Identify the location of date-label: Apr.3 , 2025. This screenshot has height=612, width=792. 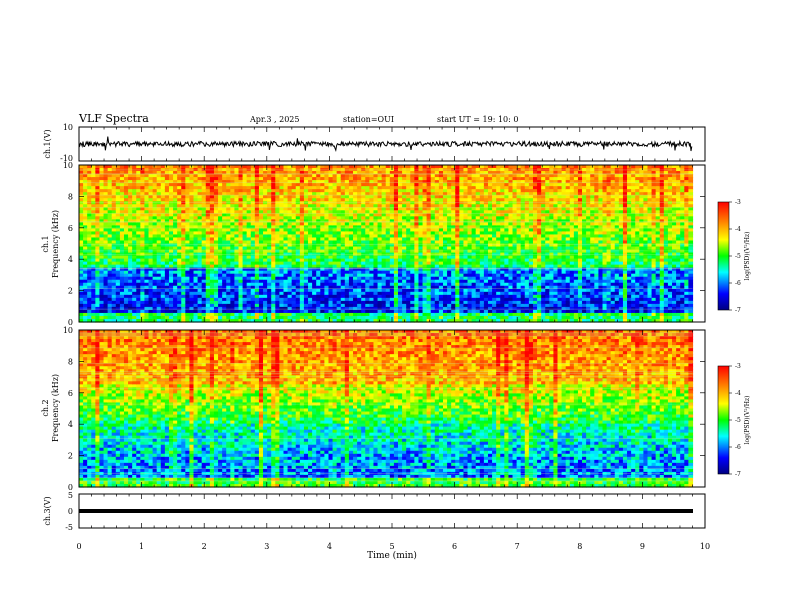
(275, 119).